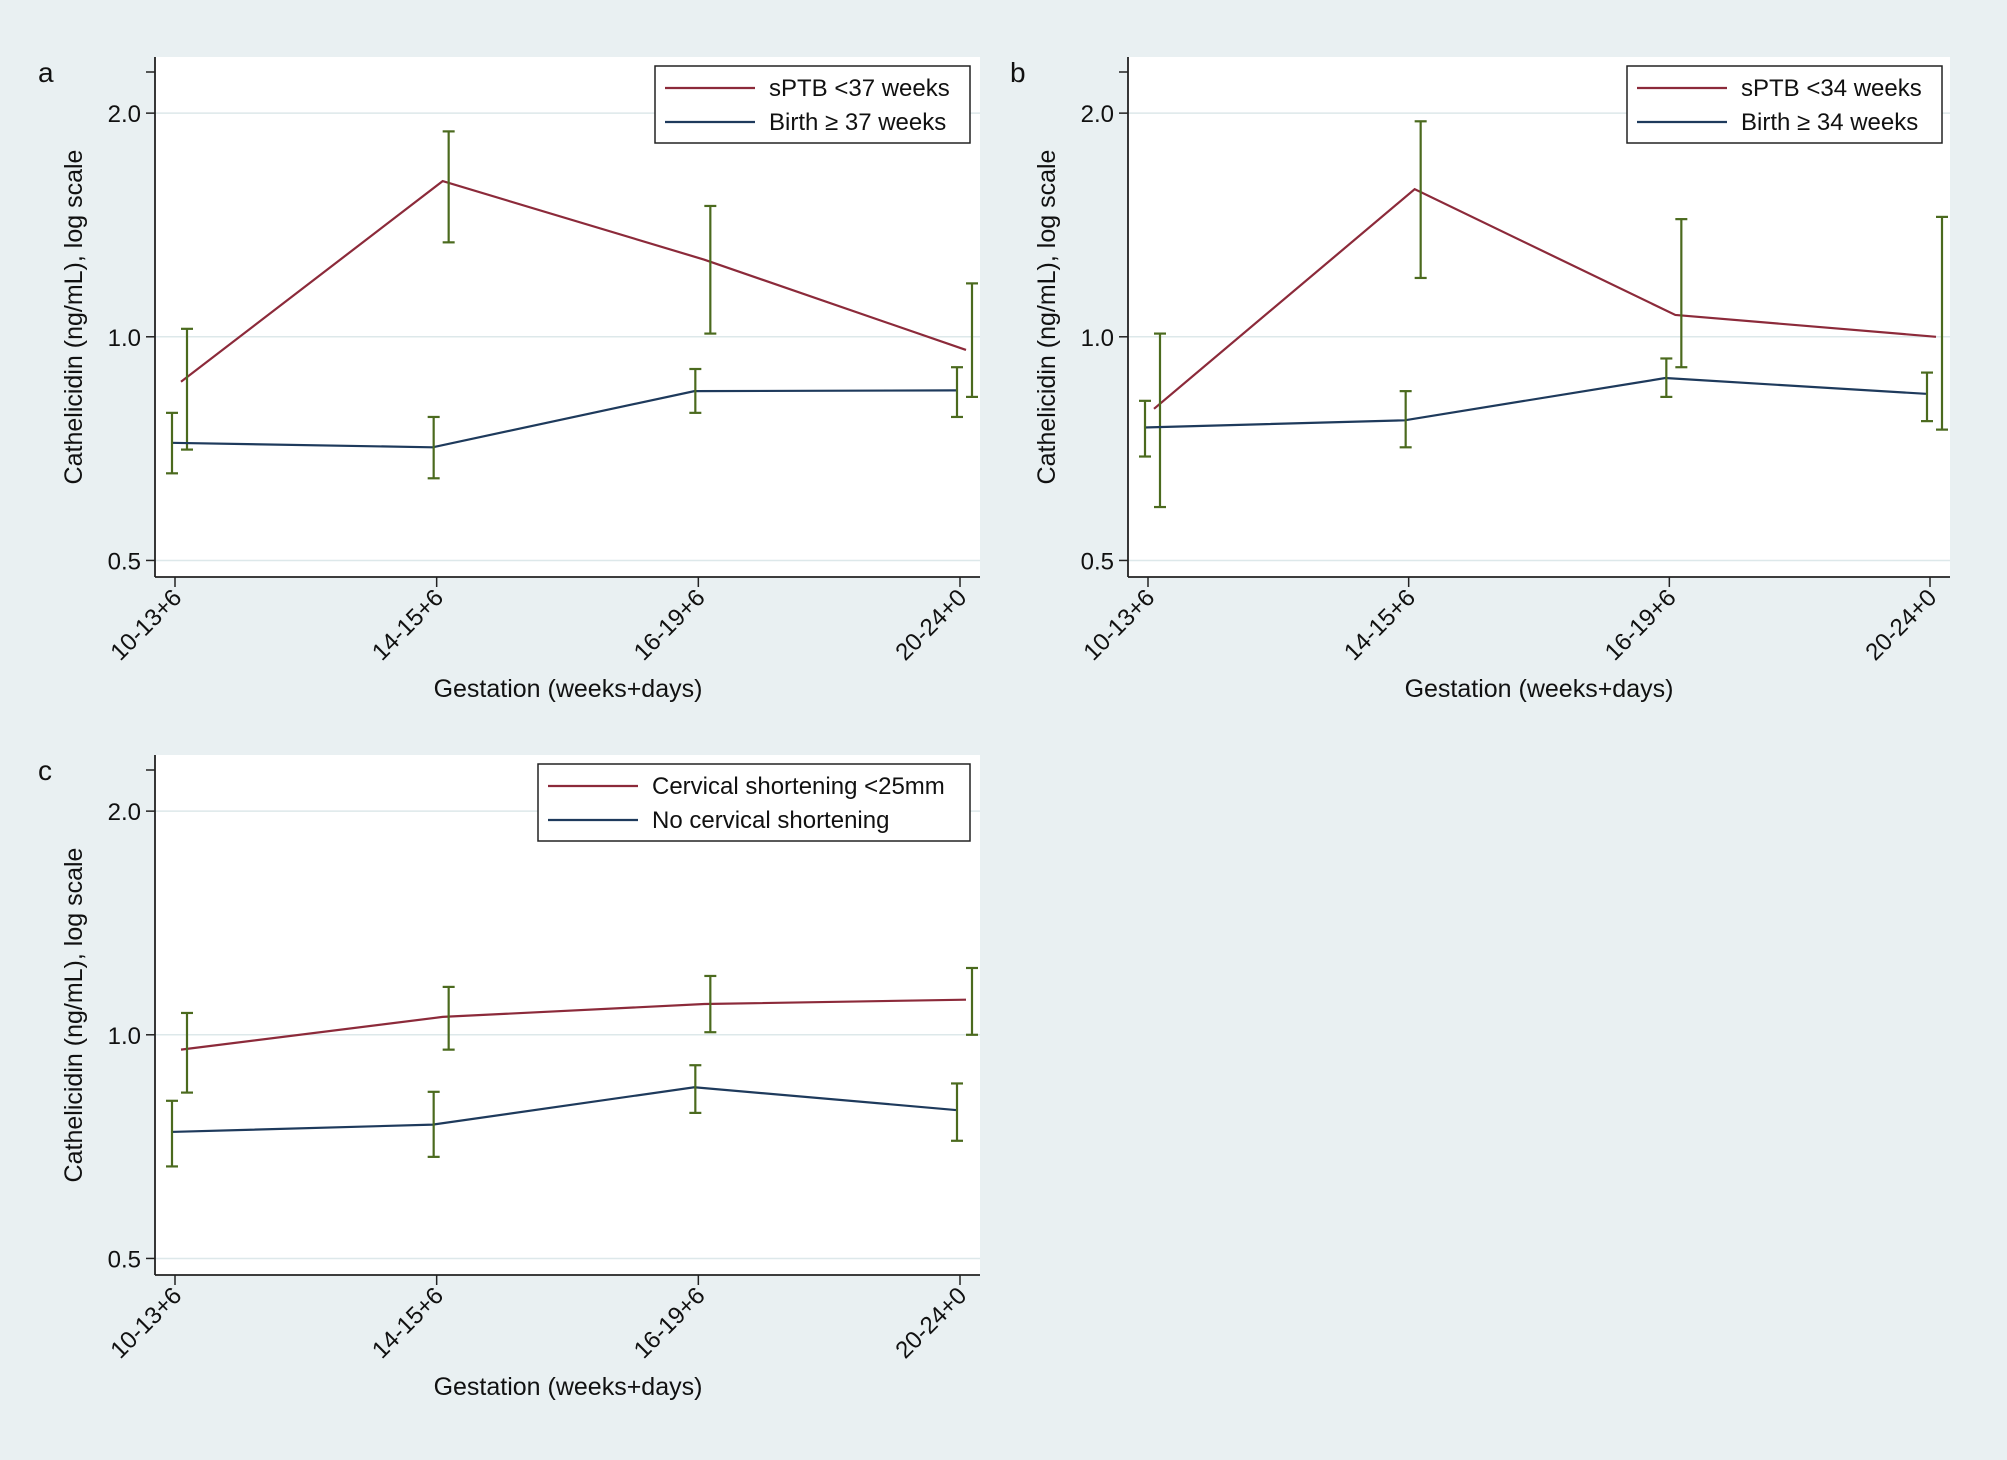  Describe the element at coordinates (770, 820) in the screenshot. I see `legend-label: No cervical shortening` at that location.